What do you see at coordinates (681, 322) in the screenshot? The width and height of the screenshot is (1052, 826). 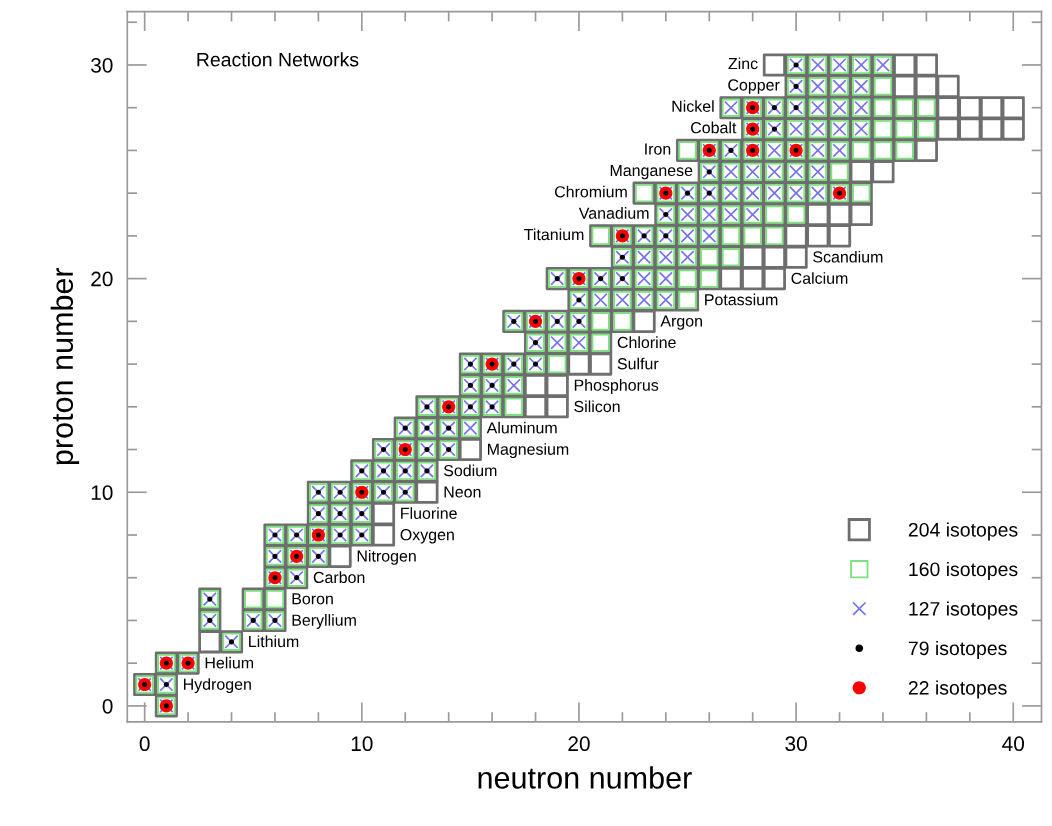 I see `annotation: Argon` at bounding box center [681, 322].